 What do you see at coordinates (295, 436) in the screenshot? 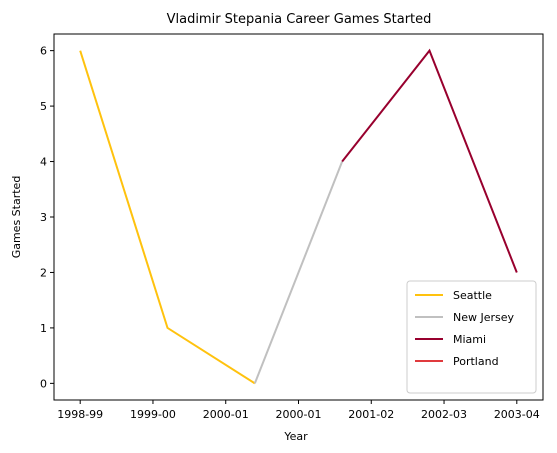
I see `x-axis-label: Year` at bounding box center [295, 436].